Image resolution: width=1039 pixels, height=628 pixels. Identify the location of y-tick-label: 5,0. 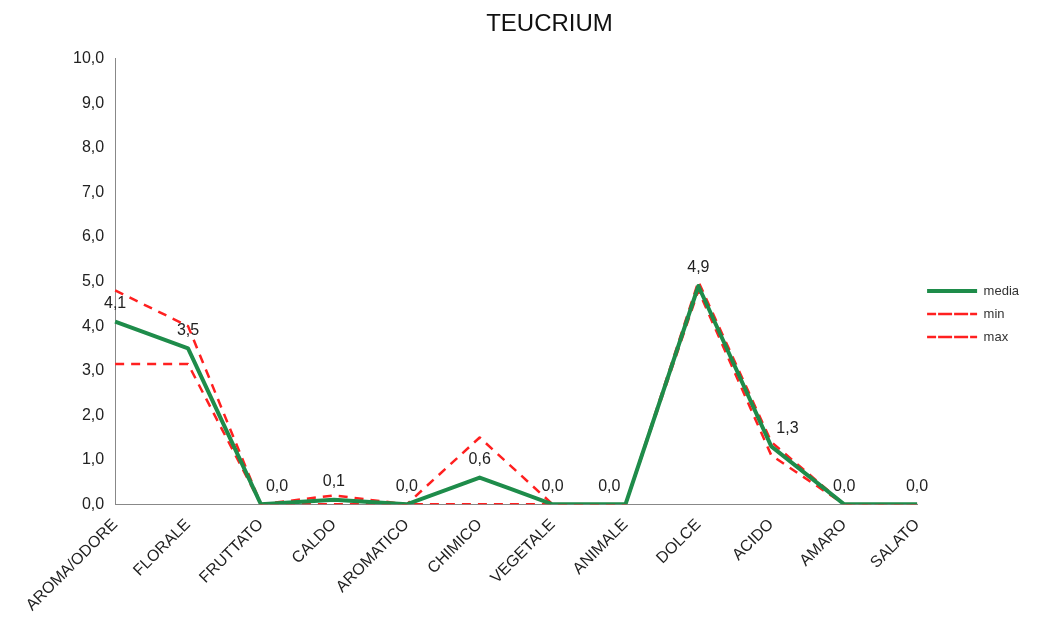
(93, 280).